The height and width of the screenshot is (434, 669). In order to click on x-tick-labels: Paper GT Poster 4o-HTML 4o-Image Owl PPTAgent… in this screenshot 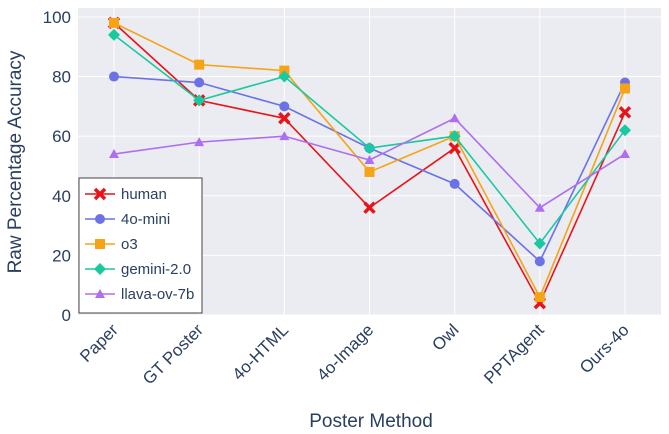, I will do `click(354, 354)`.